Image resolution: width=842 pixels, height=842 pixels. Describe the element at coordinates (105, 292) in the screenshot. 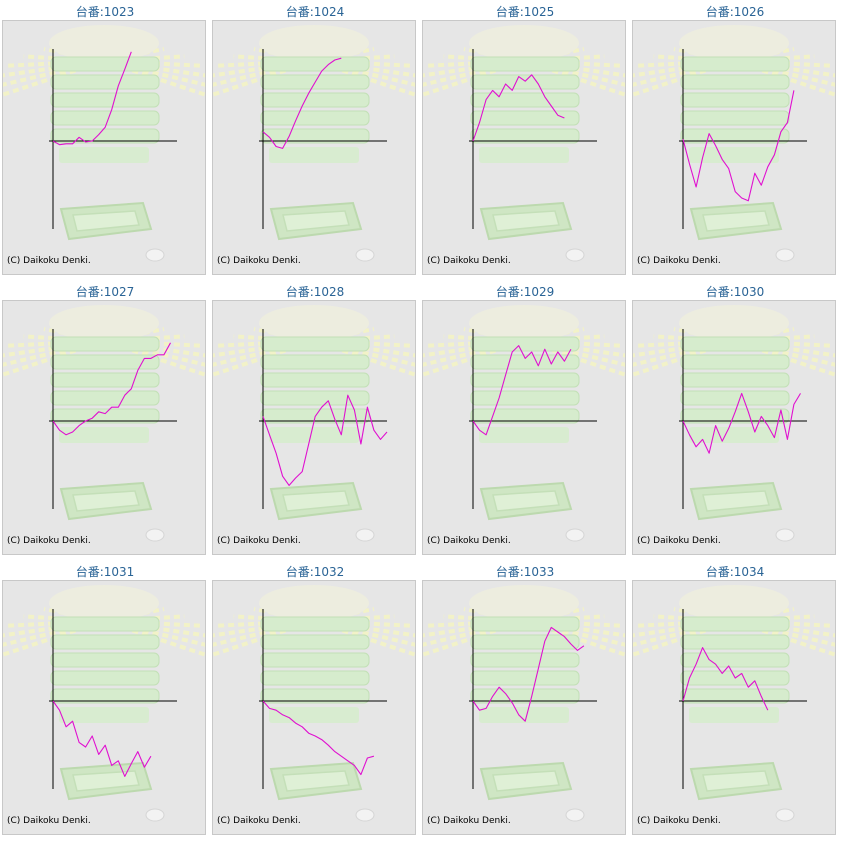

I see `chart-title: 台番:1027` at that location.